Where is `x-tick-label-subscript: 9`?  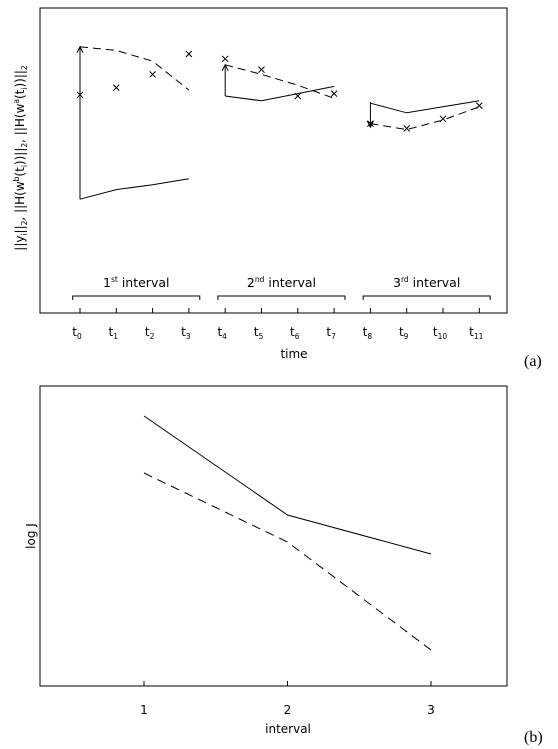 x-tick-label-subscript: 9 is located at coordinates (406, 336).